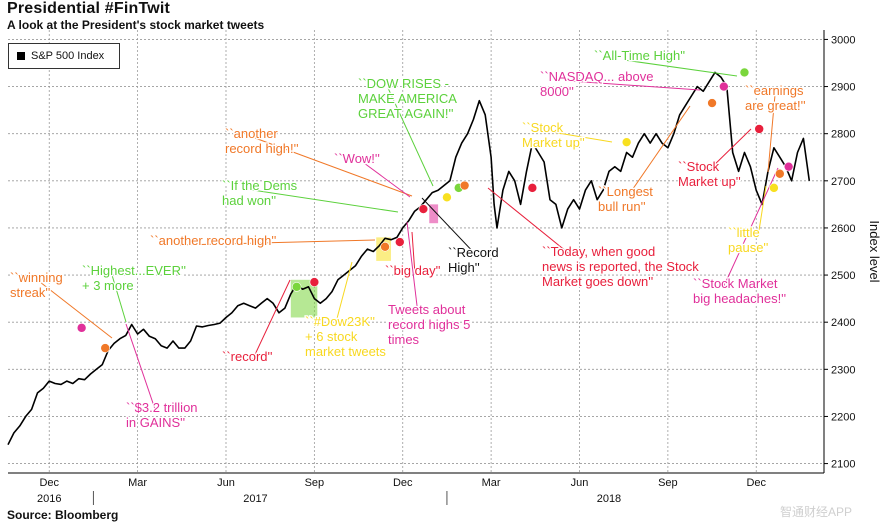 The width and height of the screenshot is (890, 526). Describe the element at coordinates (699, 166) in the screenshot. I see `annotation-line: ``Stock` at that location.